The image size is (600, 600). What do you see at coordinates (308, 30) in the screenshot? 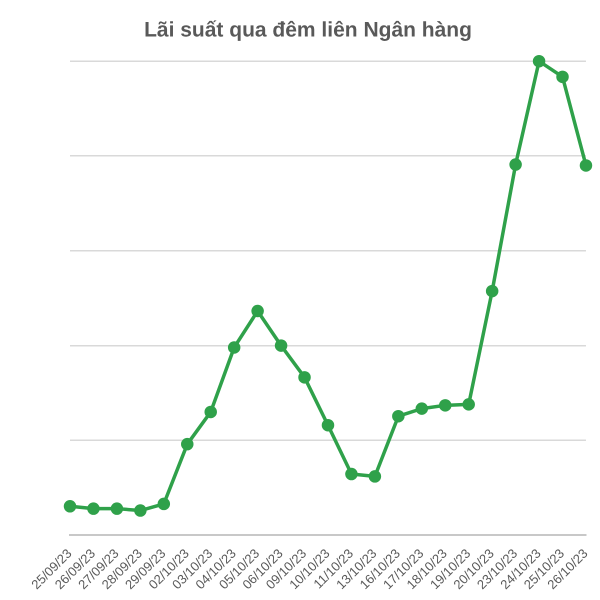
I see `chart-title: Lãi suất qua đêm liên Ngân hàng` at bounding box center [308, 30].